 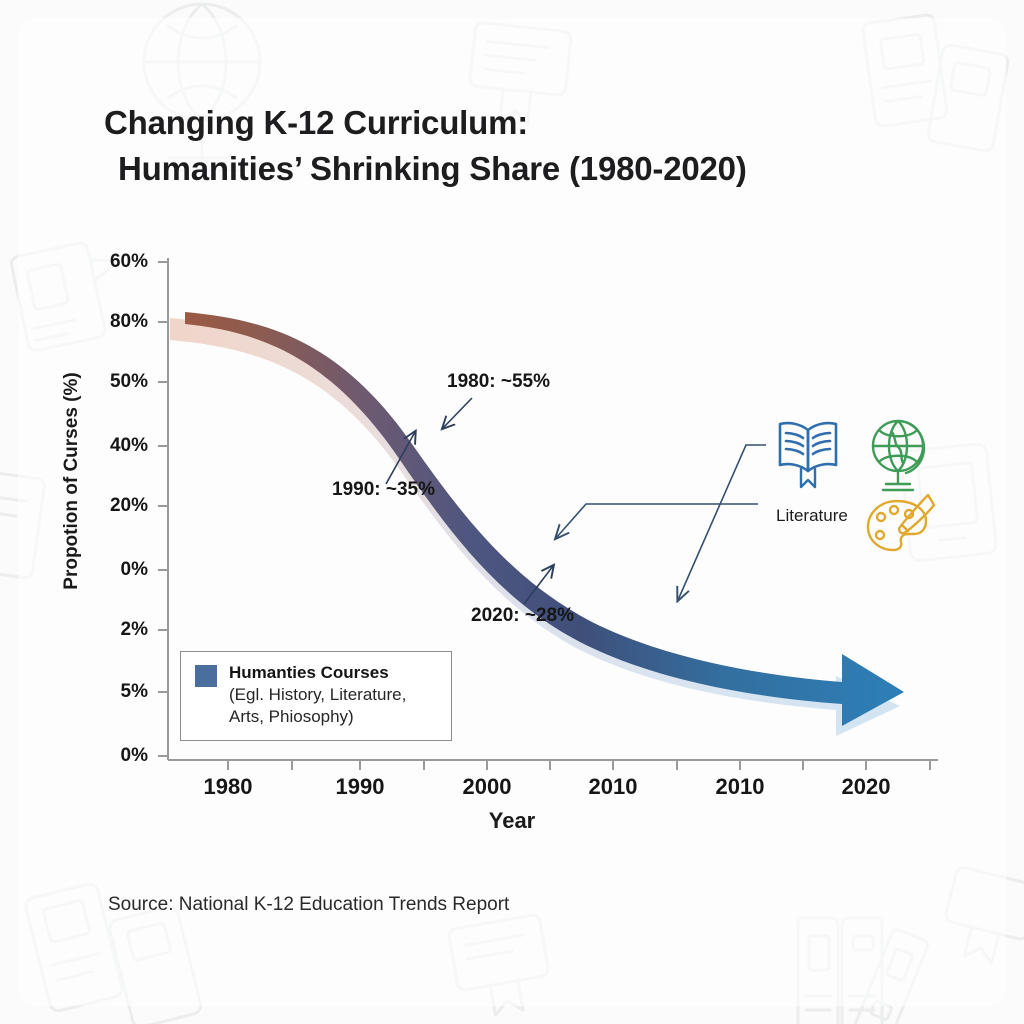 What do you see at coordinates (309, 672) in the screenshot?
I see `legend-series-title: Humanties Courses` at bounding box center [309, 672].